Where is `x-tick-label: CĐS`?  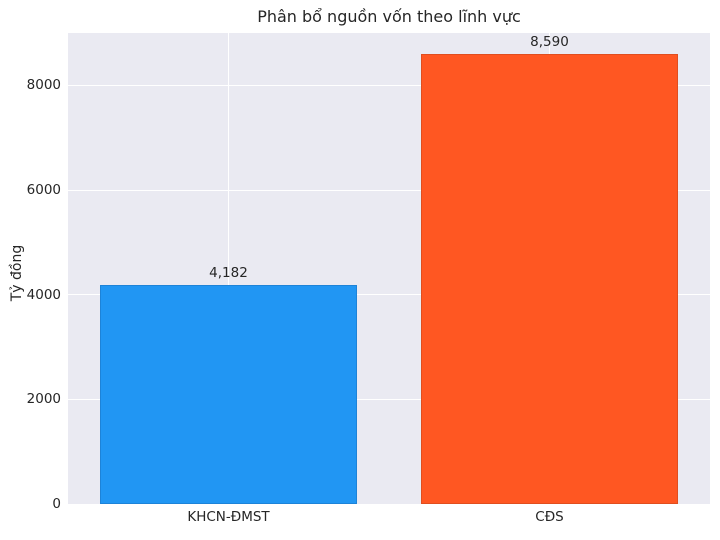
x-tick-label: CĐS is located at coordinates (549, 517).